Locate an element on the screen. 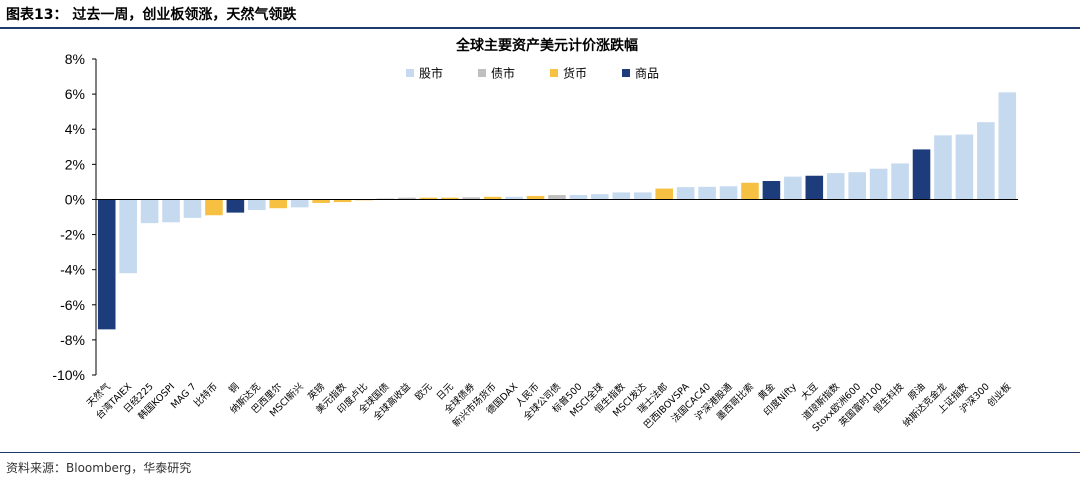 The height and width of the screenshot is (481, 1080). chart-title: 全球主要资产美元计价涨跌幅 is located at coordinates (546, 45).